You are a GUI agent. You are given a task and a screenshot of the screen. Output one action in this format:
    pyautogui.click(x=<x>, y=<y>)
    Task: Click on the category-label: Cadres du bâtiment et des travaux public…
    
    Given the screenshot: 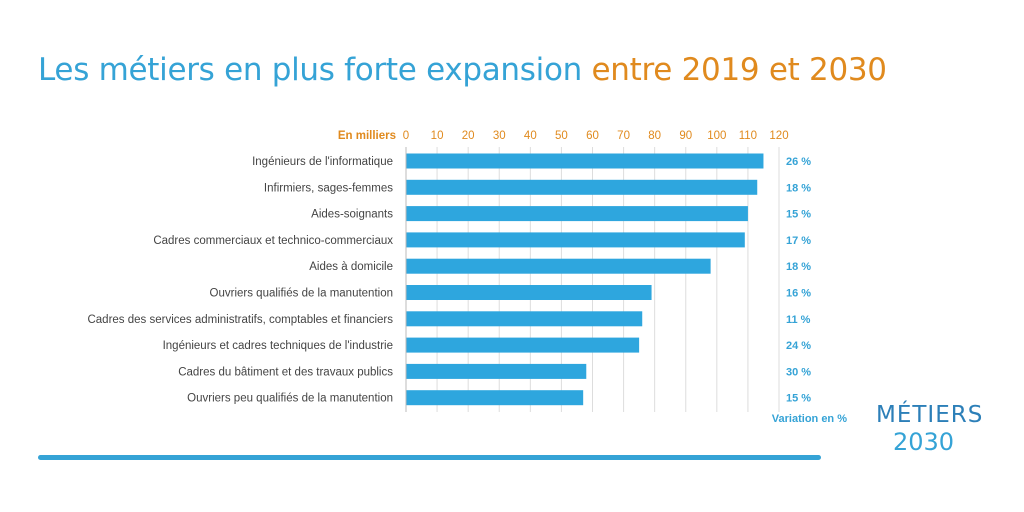 What is the action you would take?
    pyautogui.click(x=285, y=372)
    